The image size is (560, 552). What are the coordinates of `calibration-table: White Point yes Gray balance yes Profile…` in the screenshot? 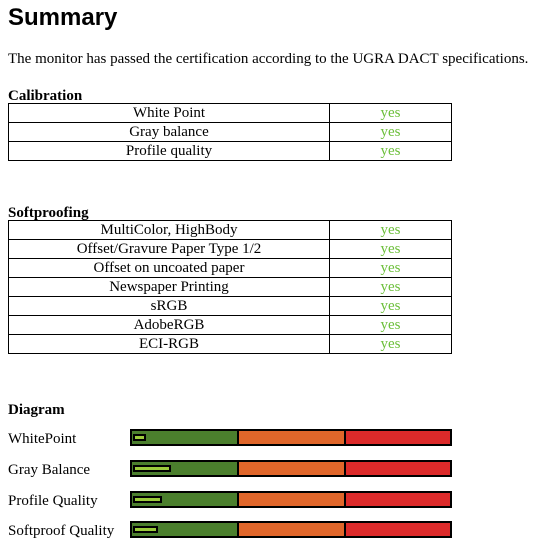 It's located at (230, 132).